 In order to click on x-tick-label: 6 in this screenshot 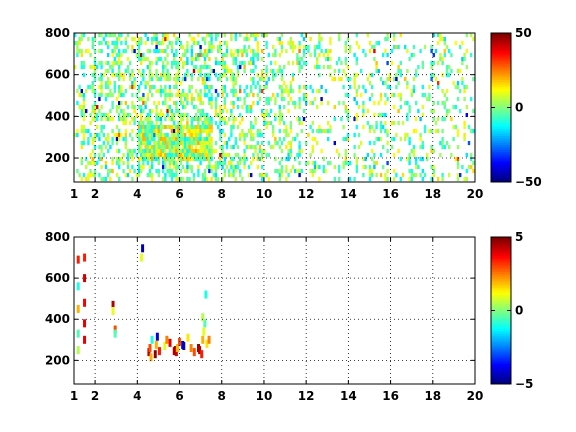, I will do `click(179, 396)`.